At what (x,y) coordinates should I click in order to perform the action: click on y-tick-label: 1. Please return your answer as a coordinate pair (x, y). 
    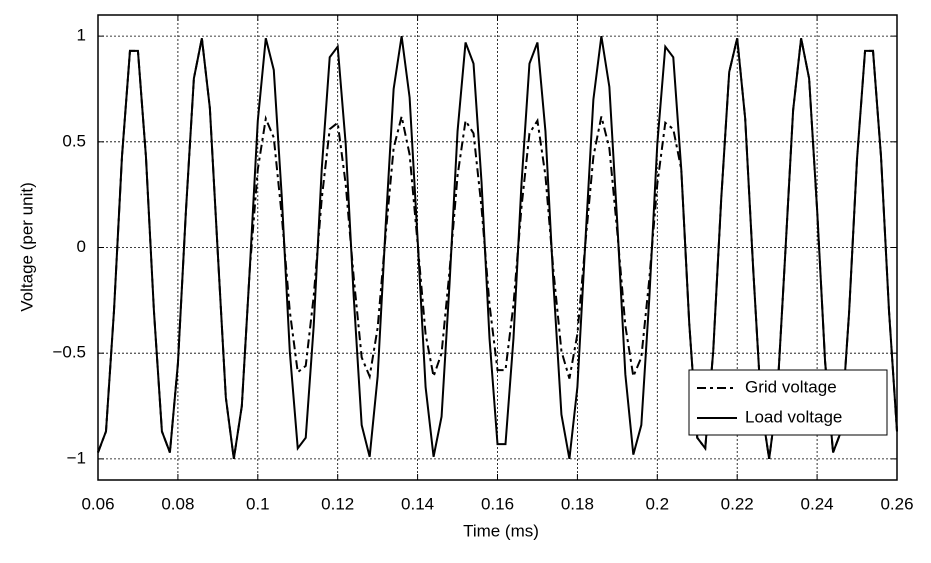
    Looking at the image, I should click on (81, 35).